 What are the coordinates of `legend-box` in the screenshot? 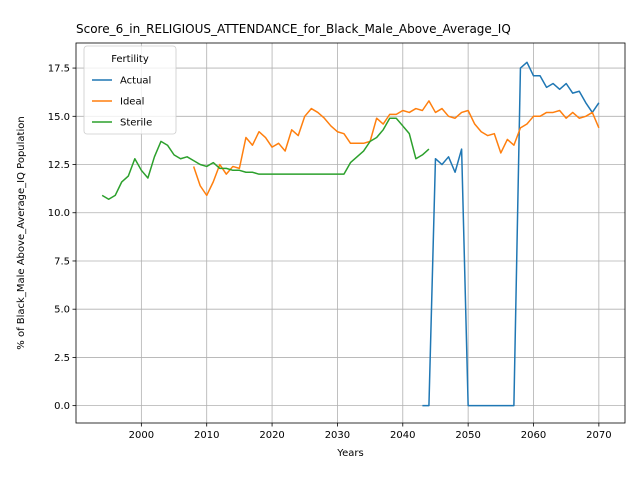 It's located at (130, 90).